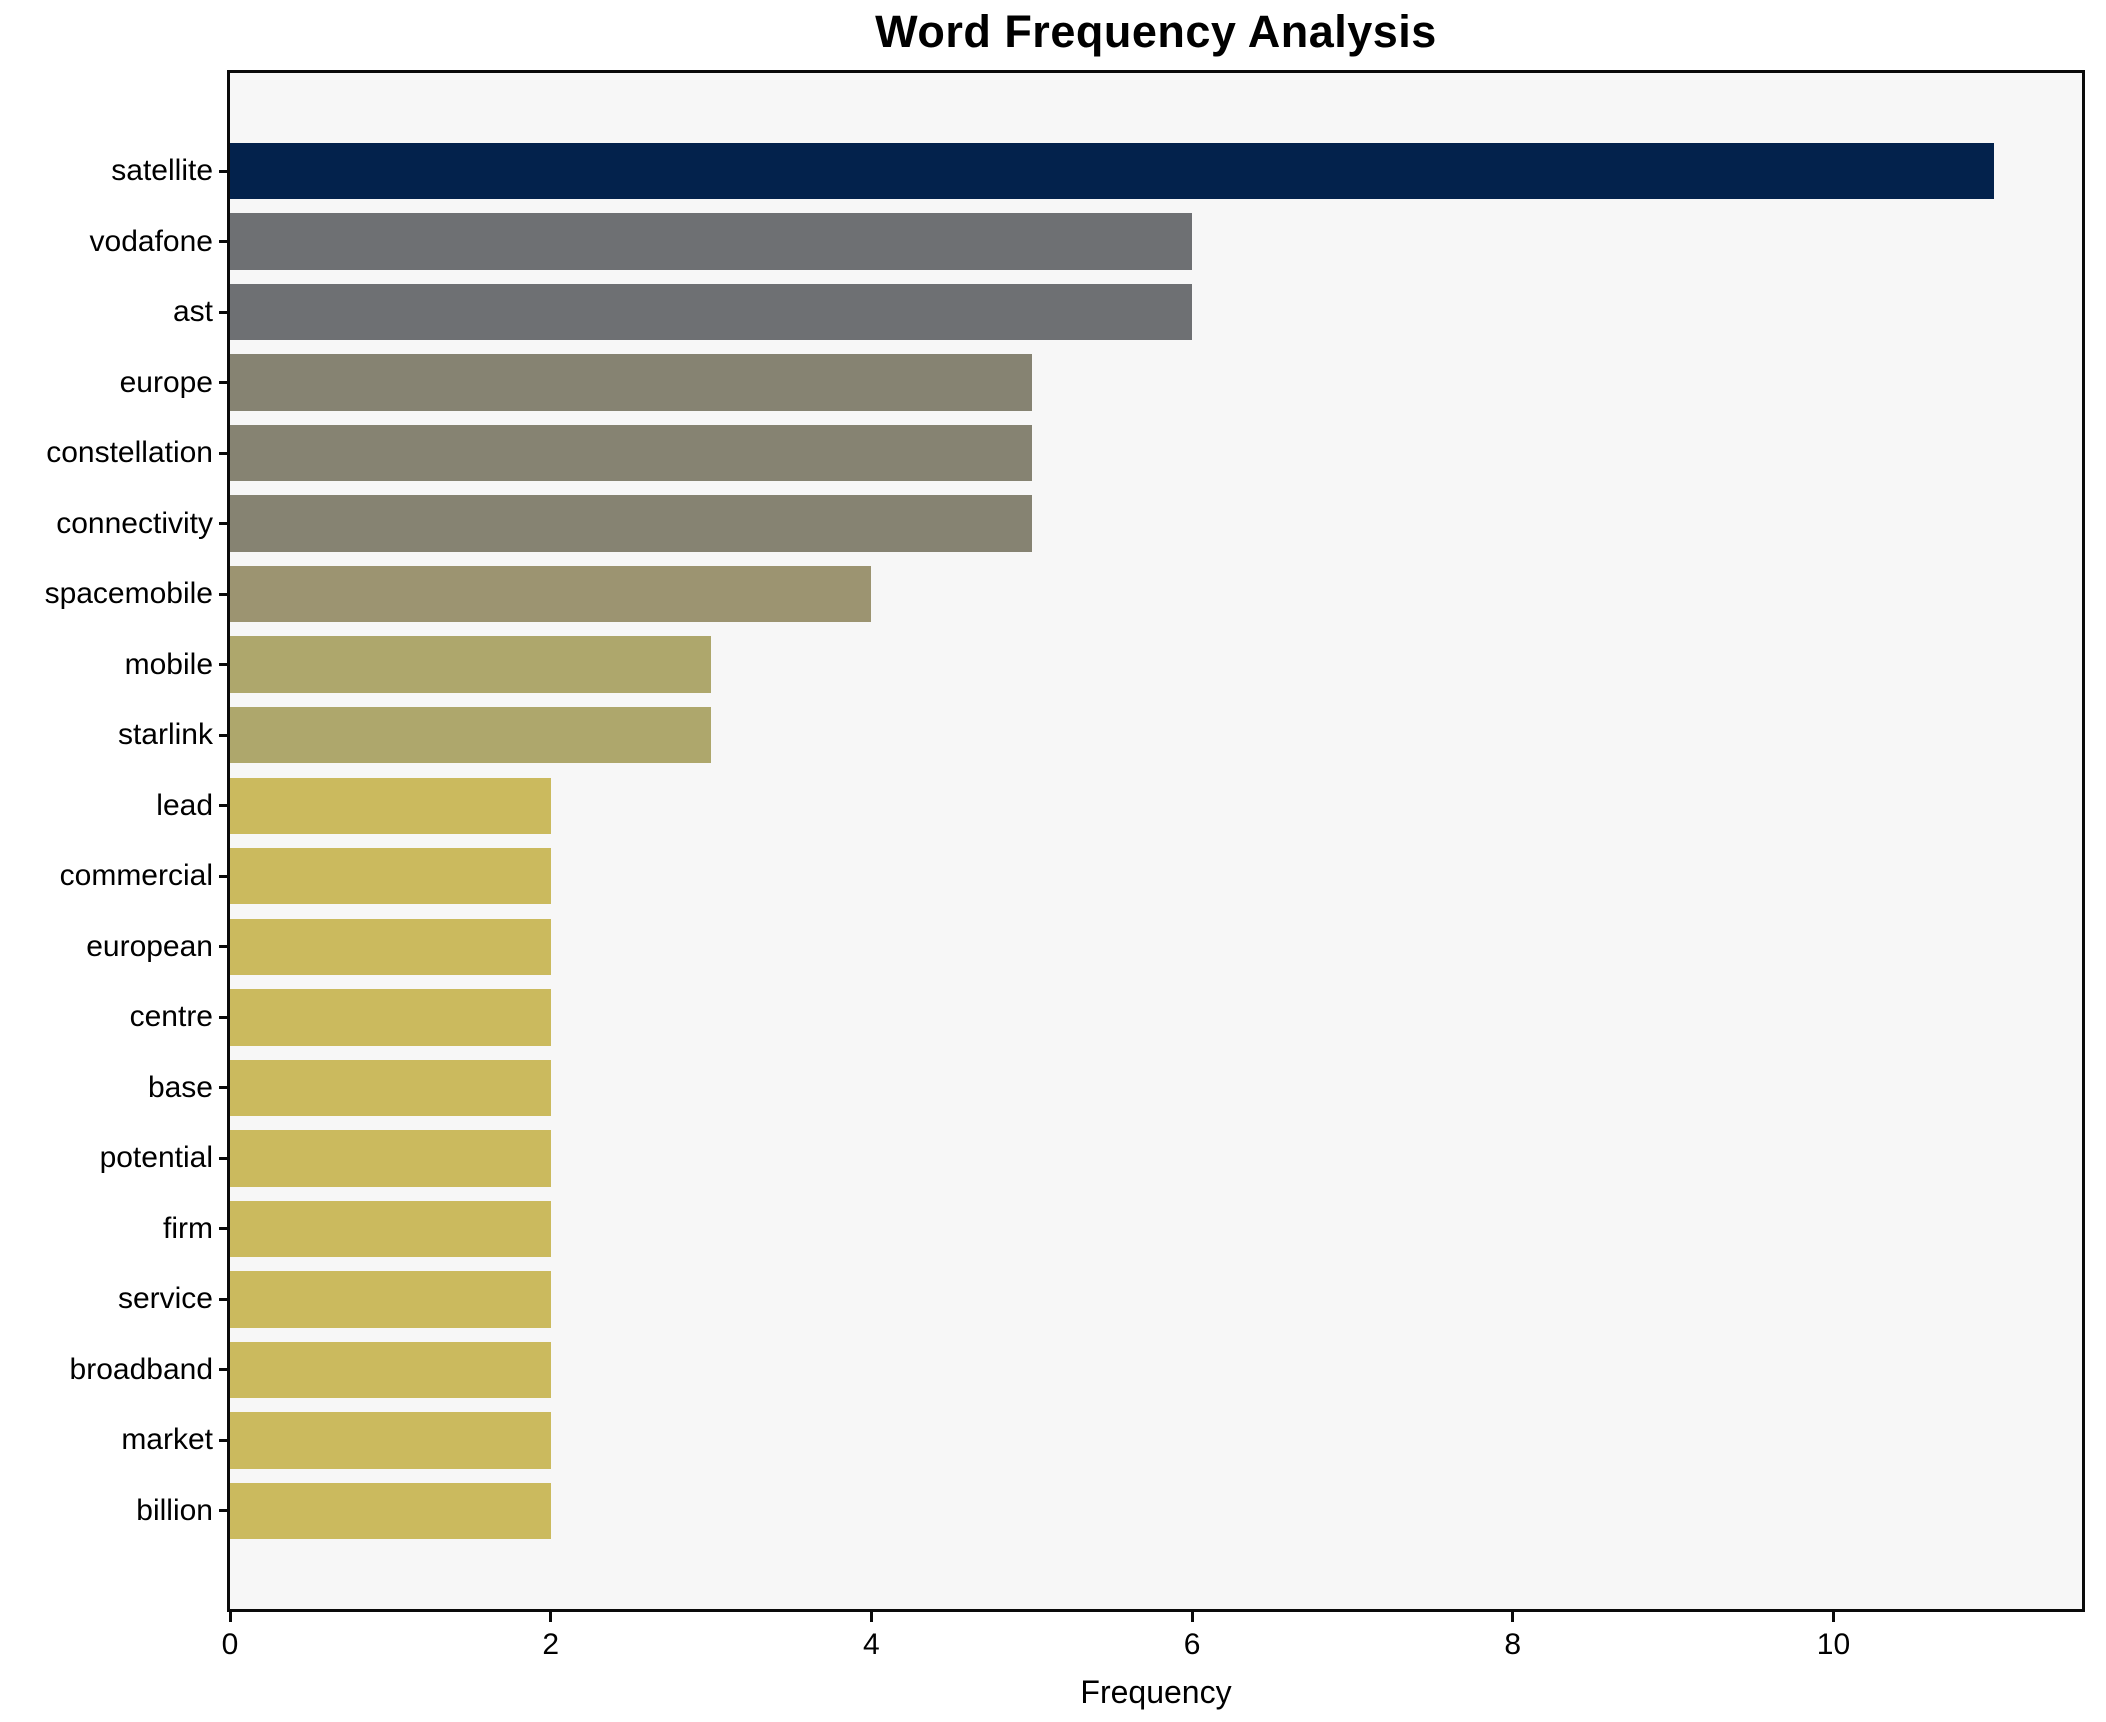 This screenshot has height=1722, width=2106. What do you see at coordinates (1833, 1644) in the screenshot?
I see `x-tick-label-10: 10` at bounding box center [1833, 1644].